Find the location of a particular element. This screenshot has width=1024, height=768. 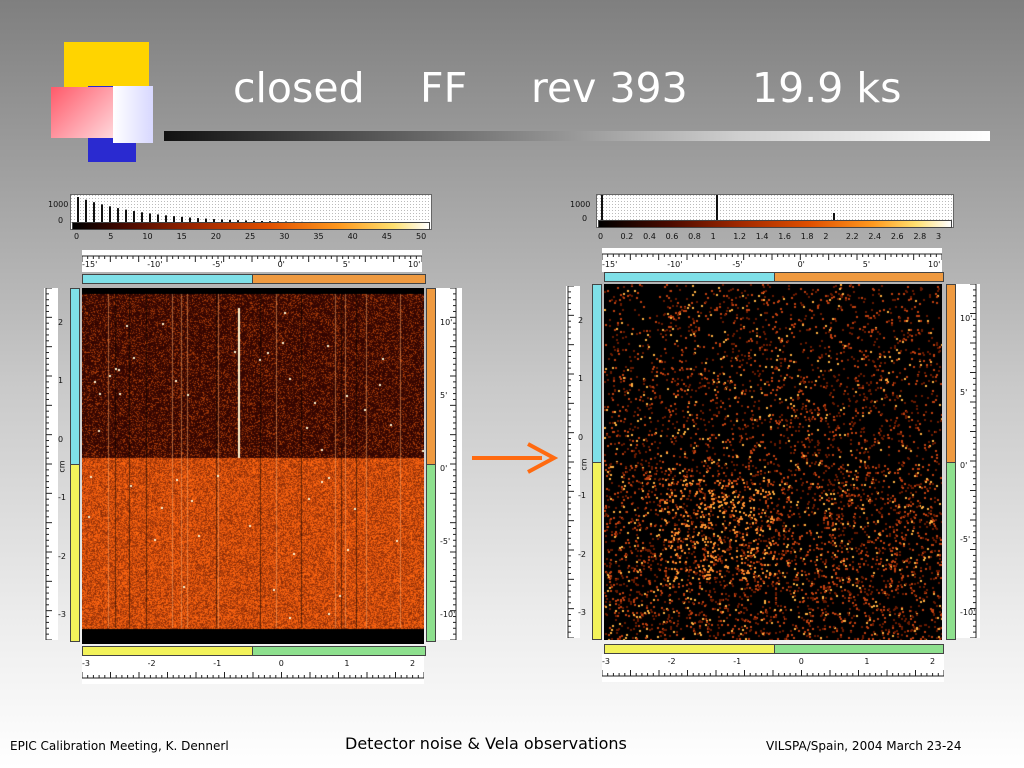

left-hist-x-label: 0 is located at coordinates (77, 236).